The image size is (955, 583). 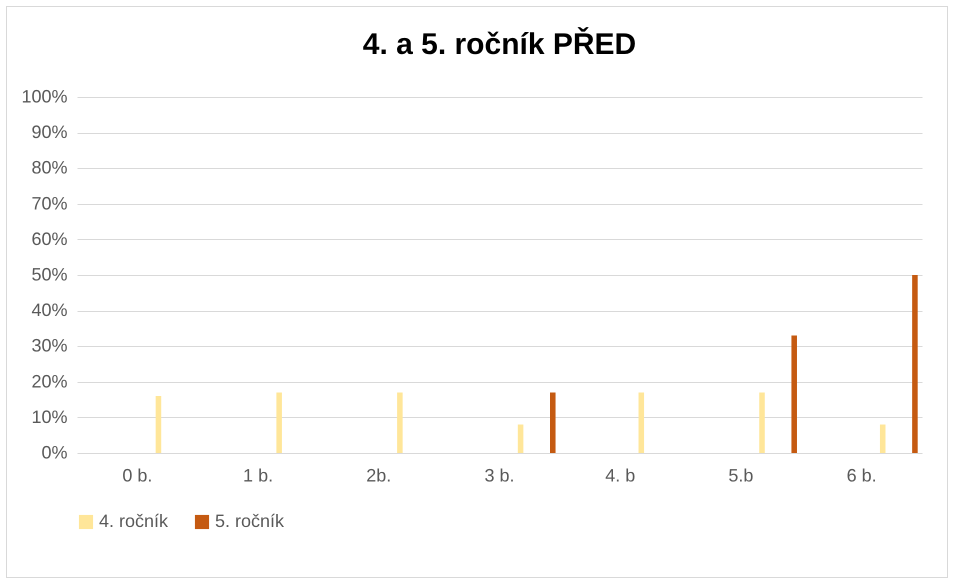 I want to click on y-tick-label: 100%, so click(x=44, y=96).